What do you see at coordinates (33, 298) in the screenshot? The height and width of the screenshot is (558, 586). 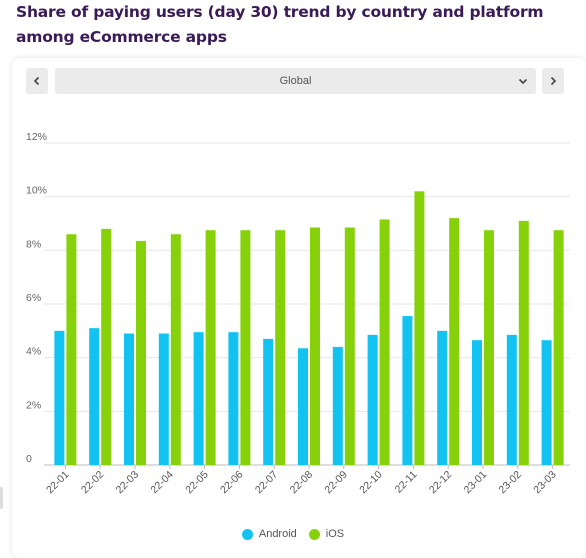 I see `y-tick-label: 6%` at bounding box center [33, 298].